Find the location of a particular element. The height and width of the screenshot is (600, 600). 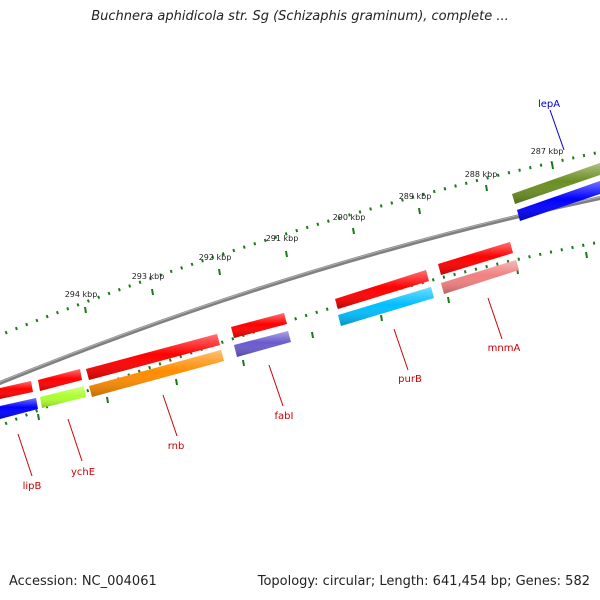

leader-line-mnmA is located at coordinates (495, 318).